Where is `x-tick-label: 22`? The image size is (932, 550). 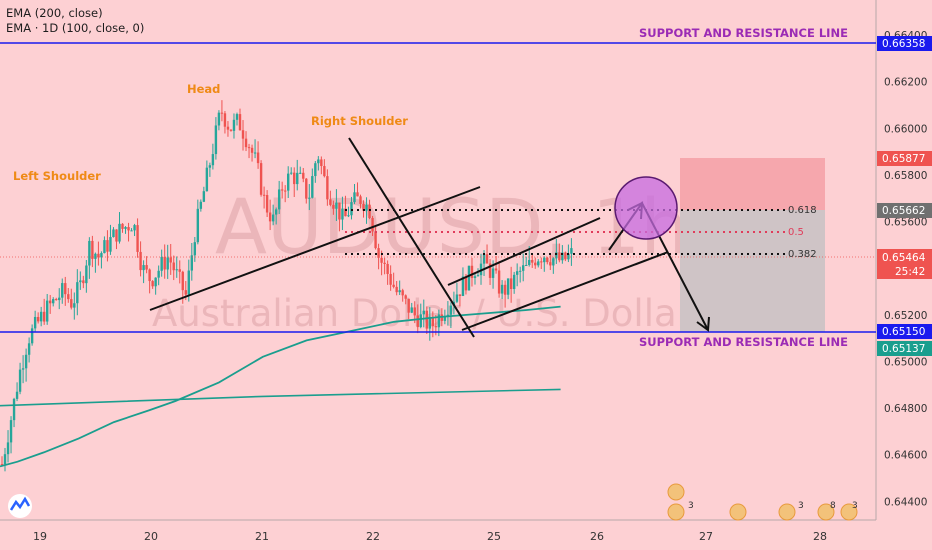
x-tick-label: 22 is located at coordinates (373, 536).